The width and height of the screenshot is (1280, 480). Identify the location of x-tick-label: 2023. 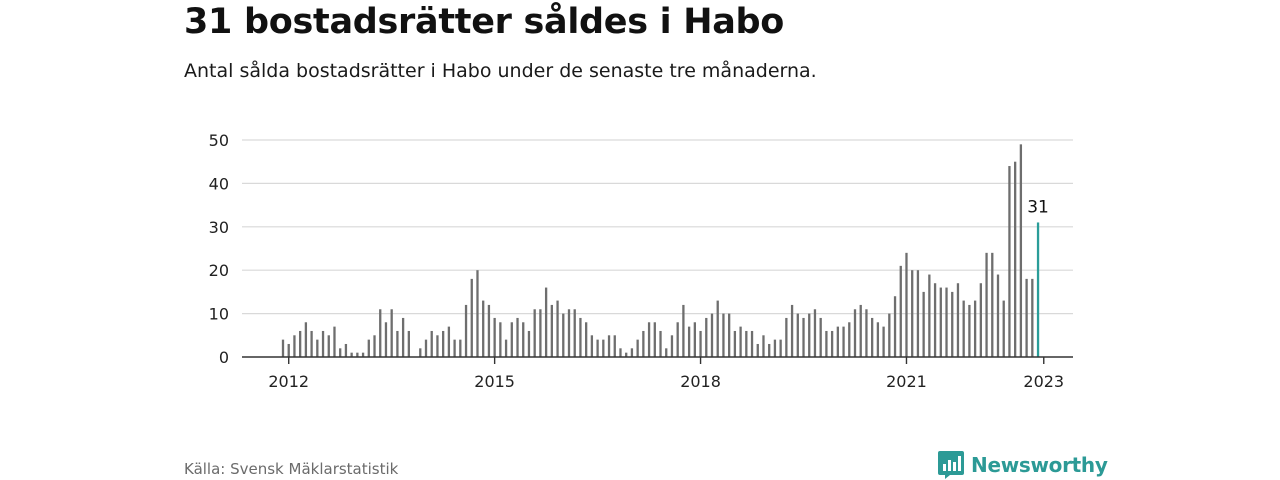
(1043, 381).